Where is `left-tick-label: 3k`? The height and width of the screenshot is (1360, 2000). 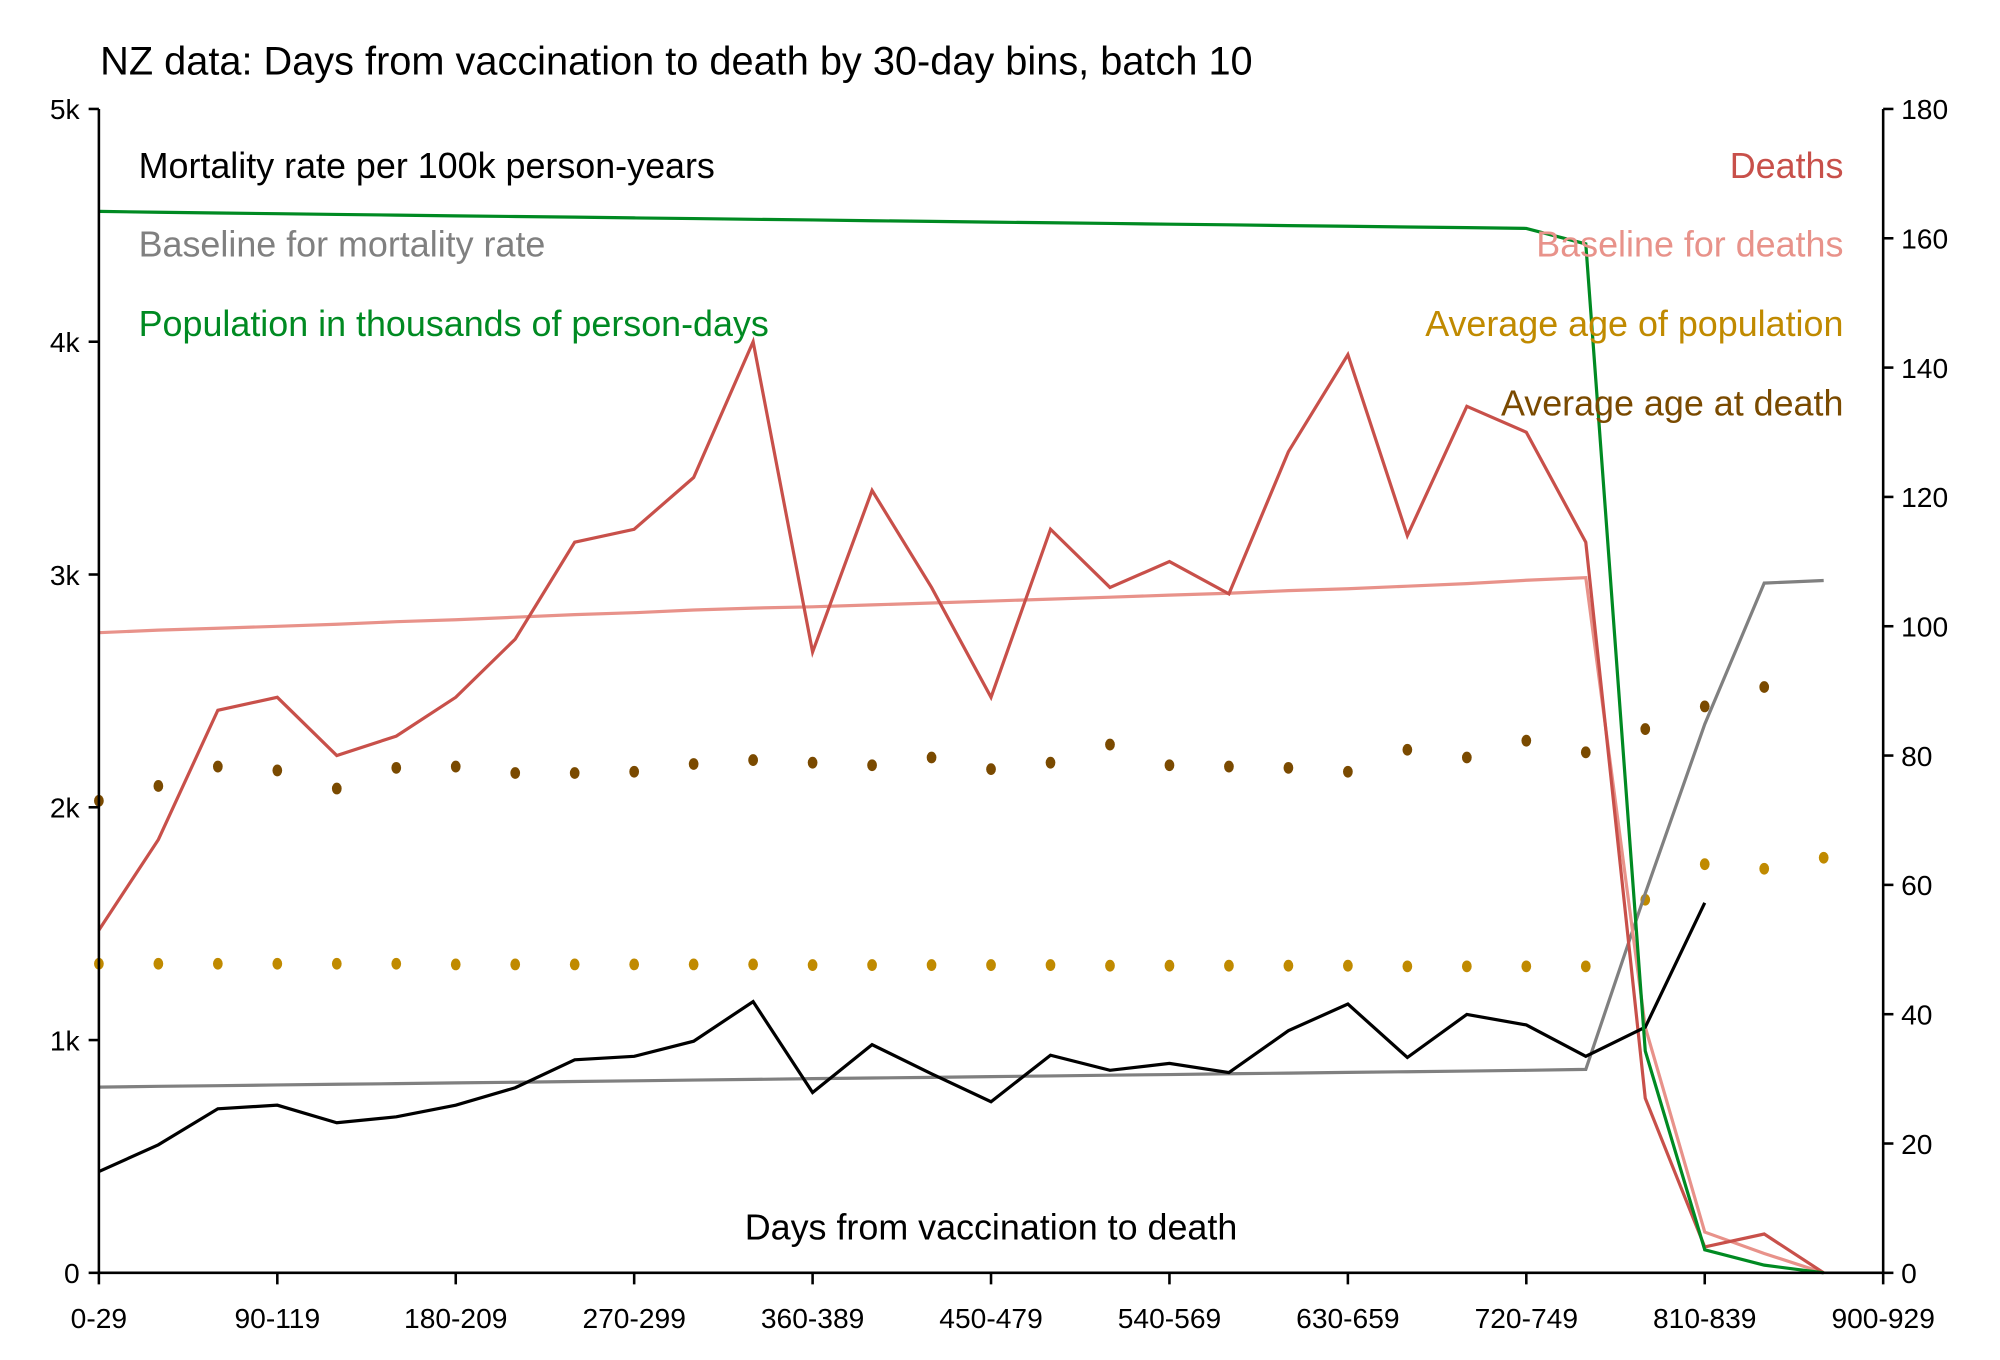
left-tick-label: 3k is located at coordinates (65, 575).